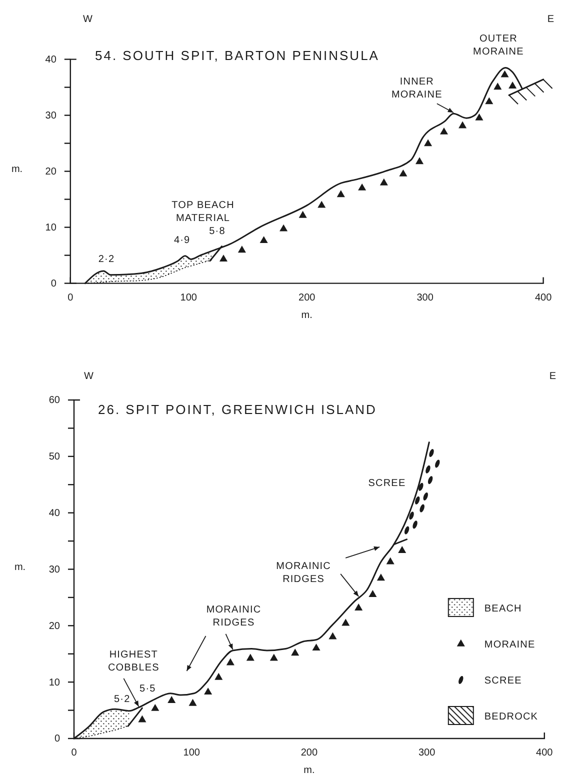  I want to click on y-tick-label: 60, so click(54, 400).